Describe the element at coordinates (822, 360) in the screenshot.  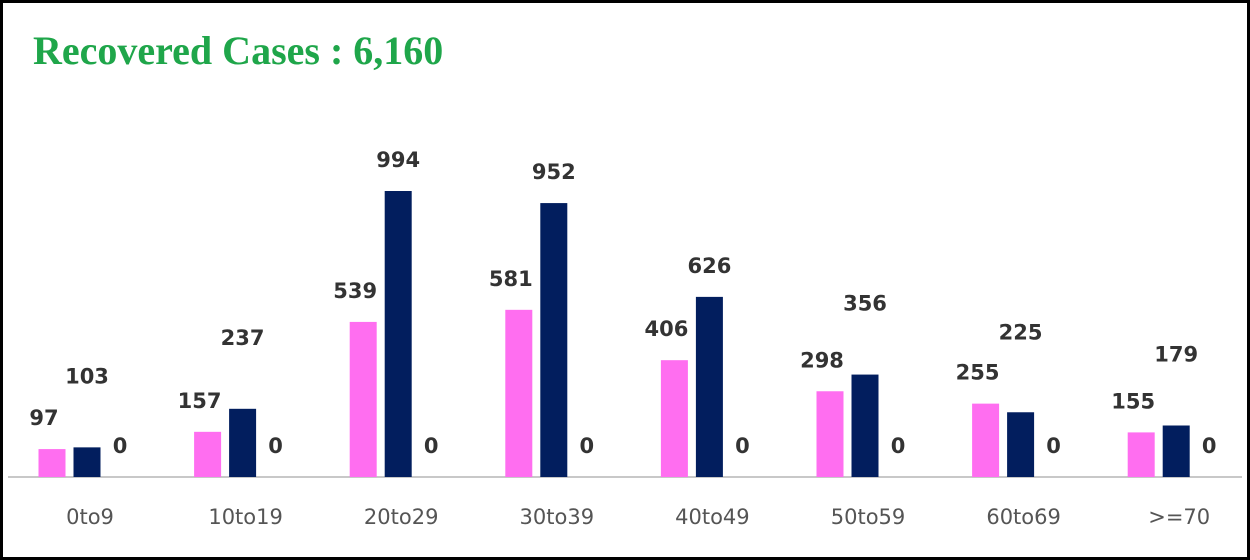
I see `data-label: 298` at that location.